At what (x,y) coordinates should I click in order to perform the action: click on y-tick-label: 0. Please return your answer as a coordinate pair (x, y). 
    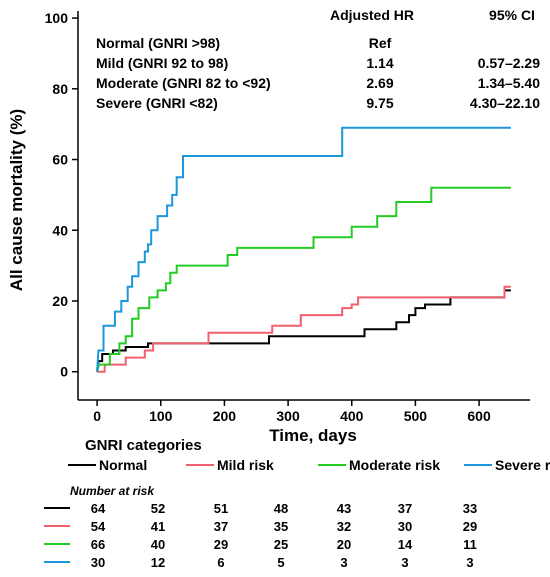
    Looking at the image, I should click on (64, 372).